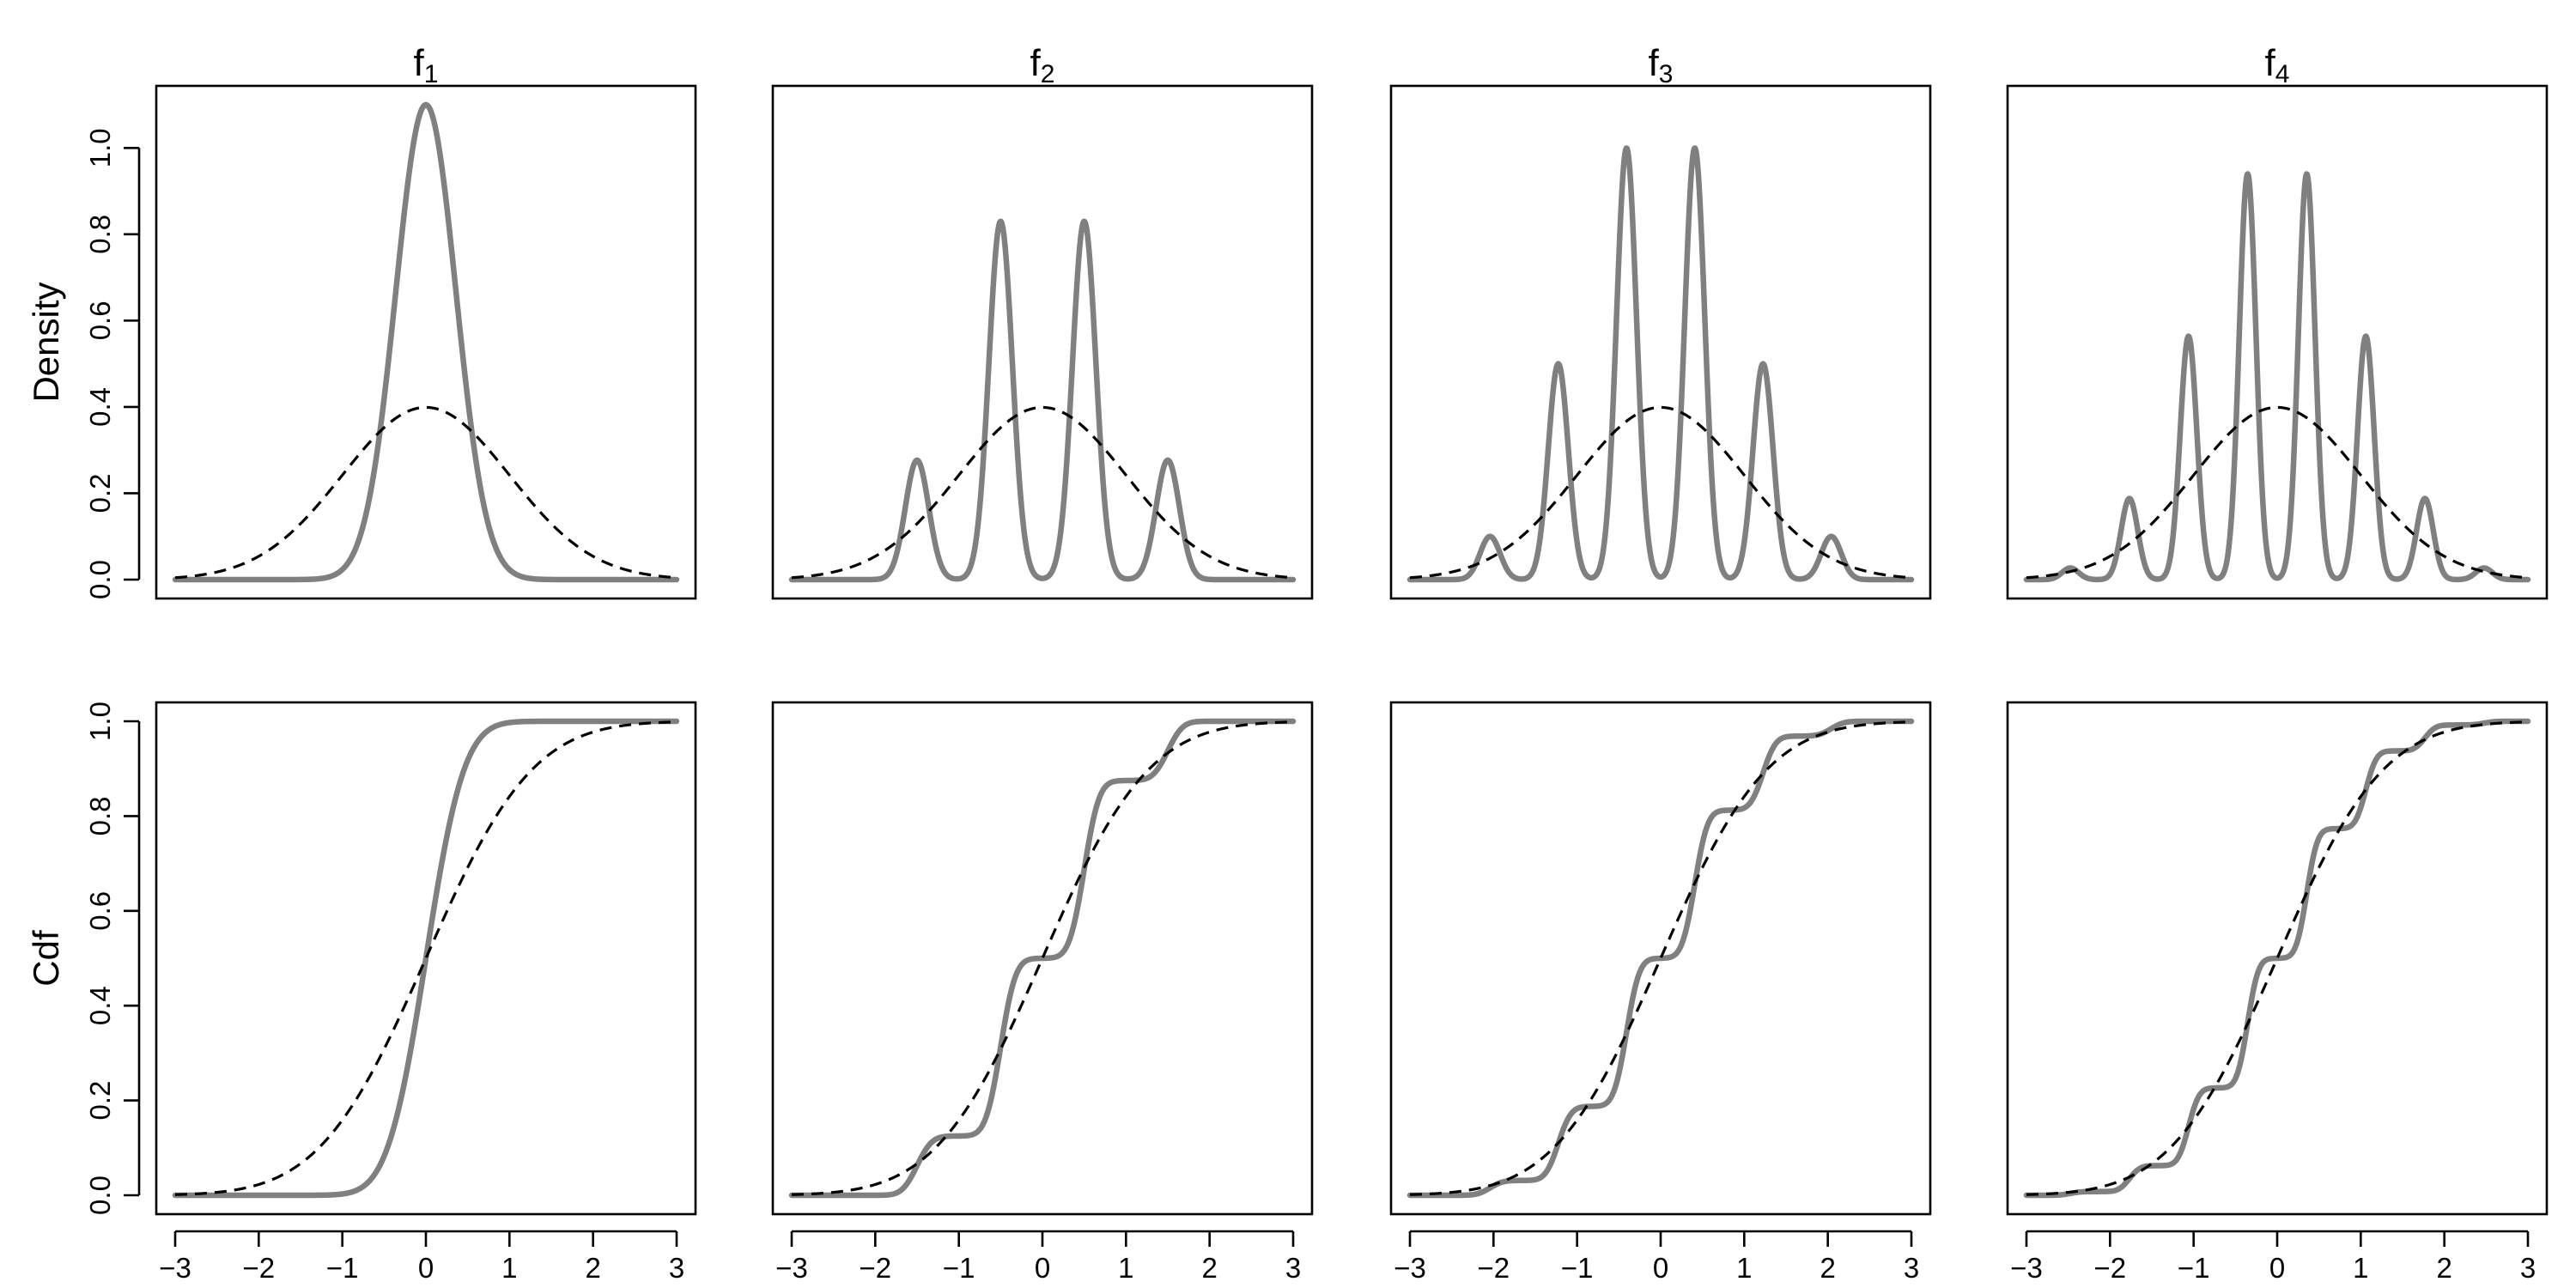 The height and width of the screenshot is (1288, 2576). I want to click on panel-density-4: f4, so click(2277, 321).